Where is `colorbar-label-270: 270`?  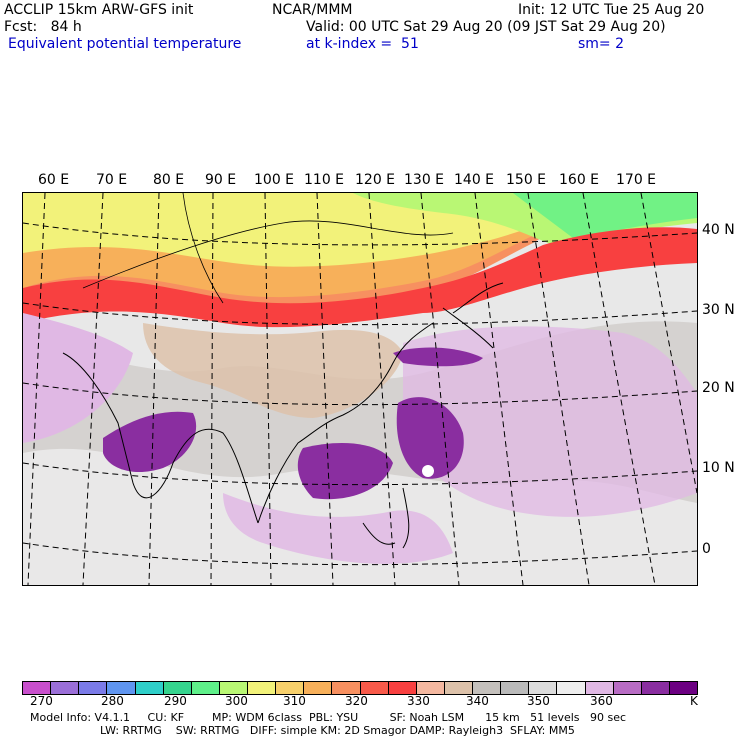
colorbar-label-270: 270 is located at coordinates (41, 701).